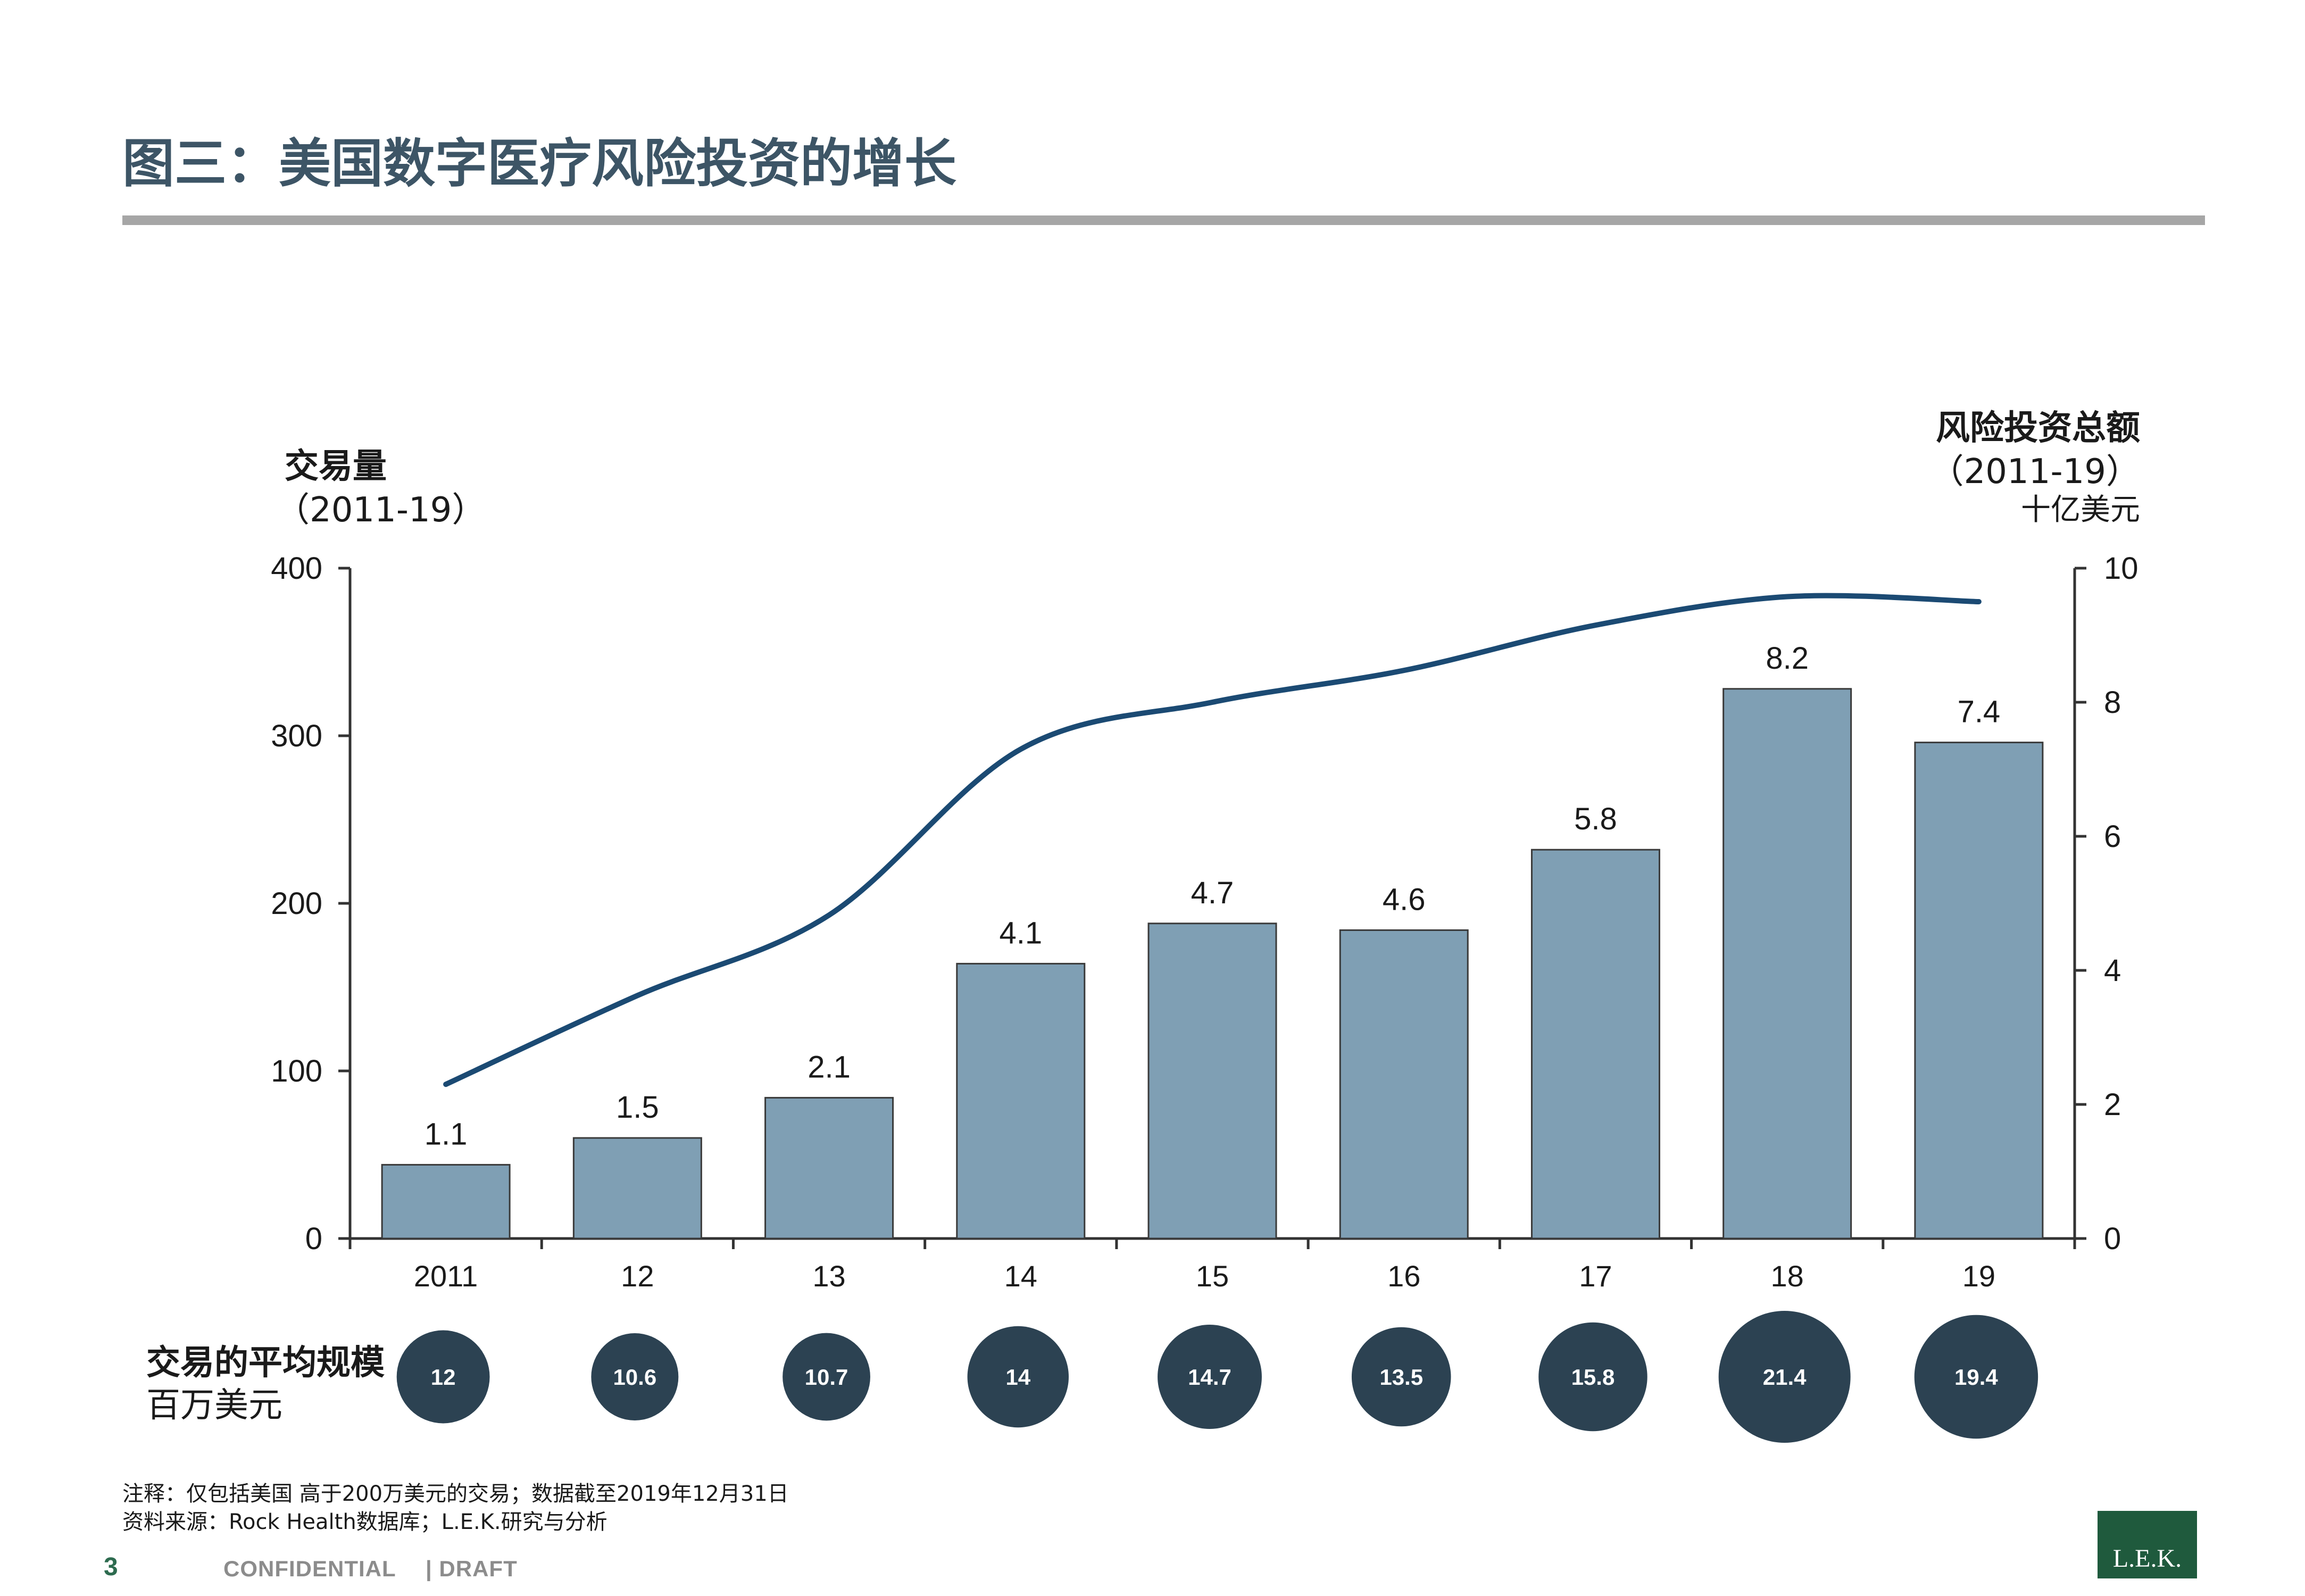 The width and height of the screenshot is (2305, 1596). What do you see at coordinates (265, 1363) in the screenshot?
I see `avg-deal-size-title: 交易的平均规模` at bounding box center [265, 1363].